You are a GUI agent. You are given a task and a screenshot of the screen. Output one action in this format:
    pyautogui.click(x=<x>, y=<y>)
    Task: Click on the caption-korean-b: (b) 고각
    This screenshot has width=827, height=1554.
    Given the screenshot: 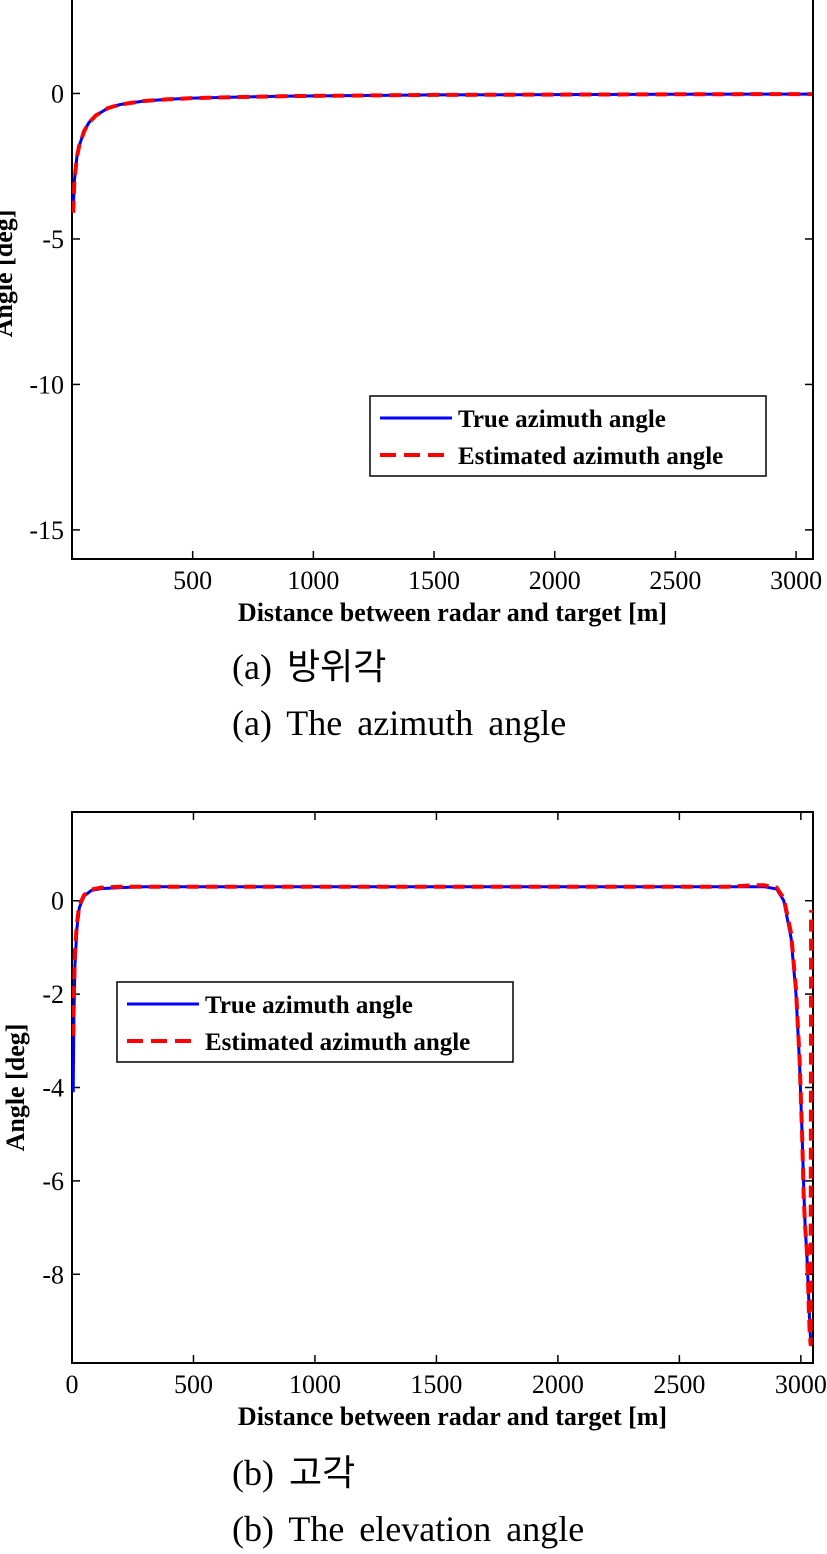 What is the action you would take?
    pyautogui.click(x=294, y=1473)
    